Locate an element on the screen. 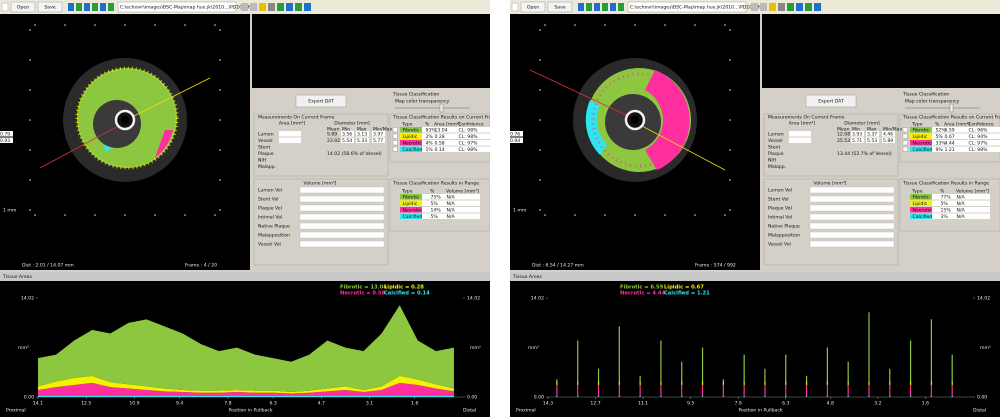  range-results-box is located at coordinates (949, 205).